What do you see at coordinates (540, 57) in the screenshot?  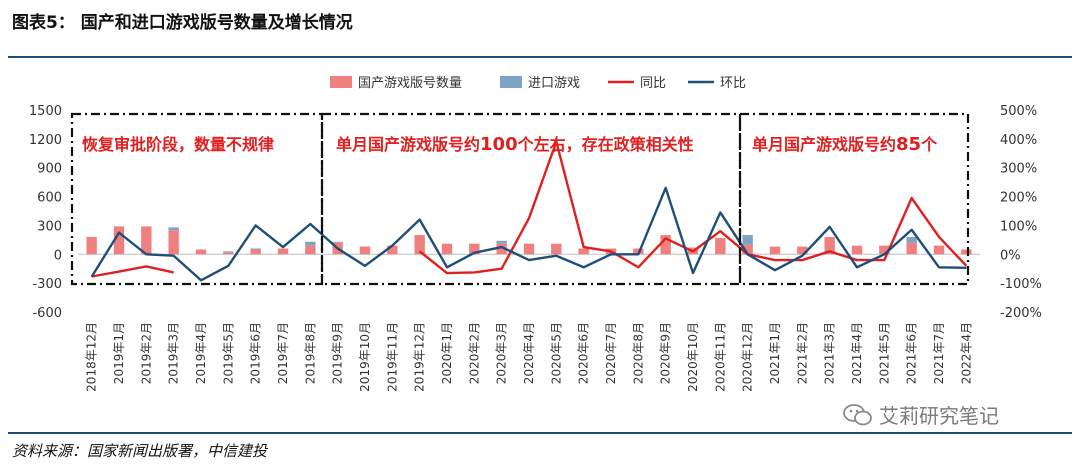 I see `top-rule` at bounding box center [540, 57].